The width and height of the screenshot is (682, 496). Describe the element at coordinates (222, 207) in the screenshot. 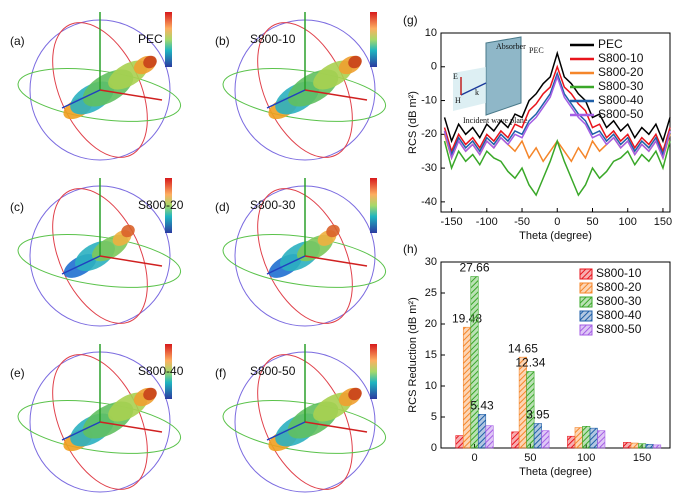

I see `panel-letter: (d)` at that location.